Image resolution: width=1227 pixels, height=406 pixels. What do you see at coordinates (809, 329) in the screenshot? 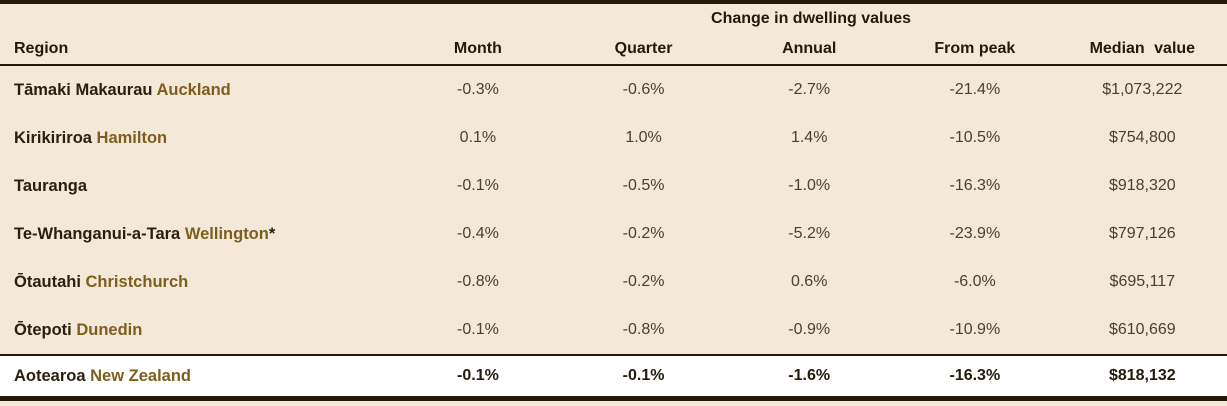
I see `annual-value: -0.9%` at bounding box center [809, 329].